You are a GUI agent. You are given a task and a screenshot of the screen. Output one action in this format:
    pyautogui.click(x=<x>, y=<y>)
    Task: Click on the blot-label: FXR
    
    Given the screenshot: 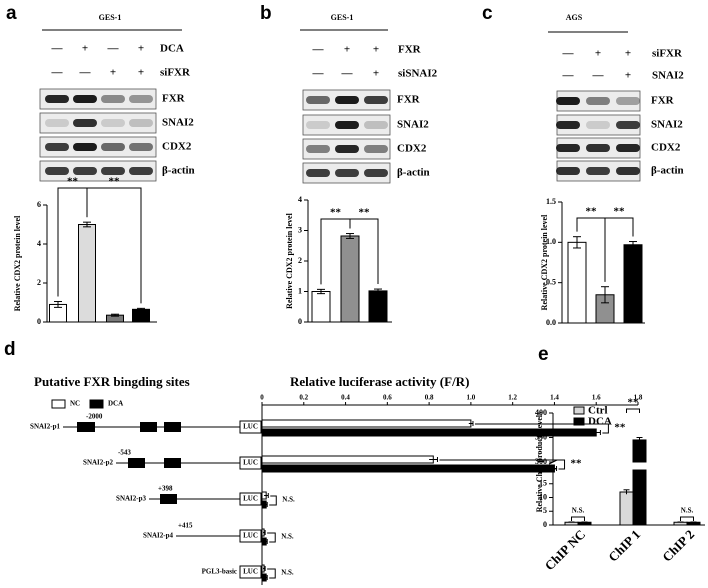 What is the action you would take?
    pyautogui.click(x=663, y=101)
    